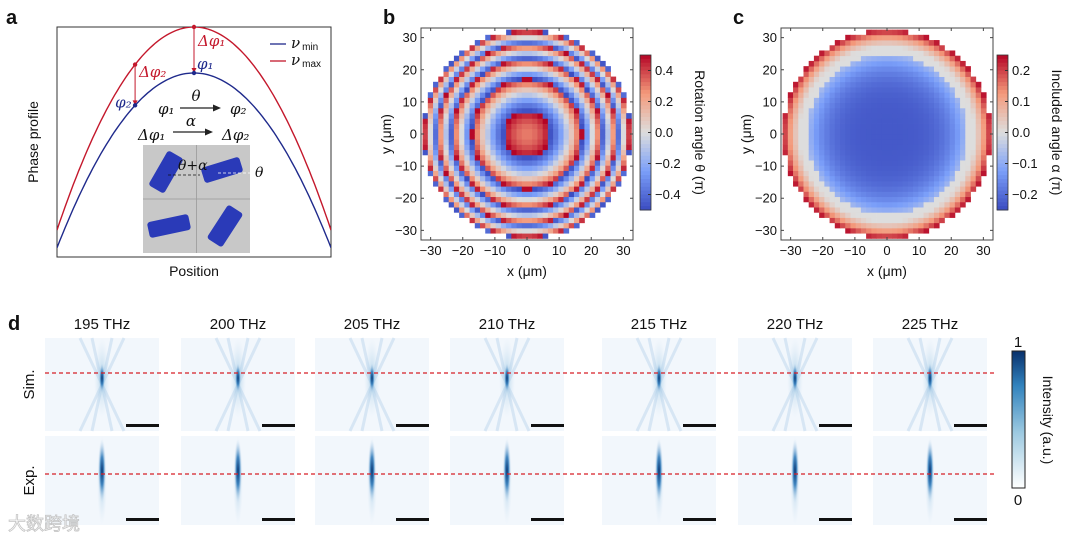  I want to click on scale-bar, so click(699, 425).